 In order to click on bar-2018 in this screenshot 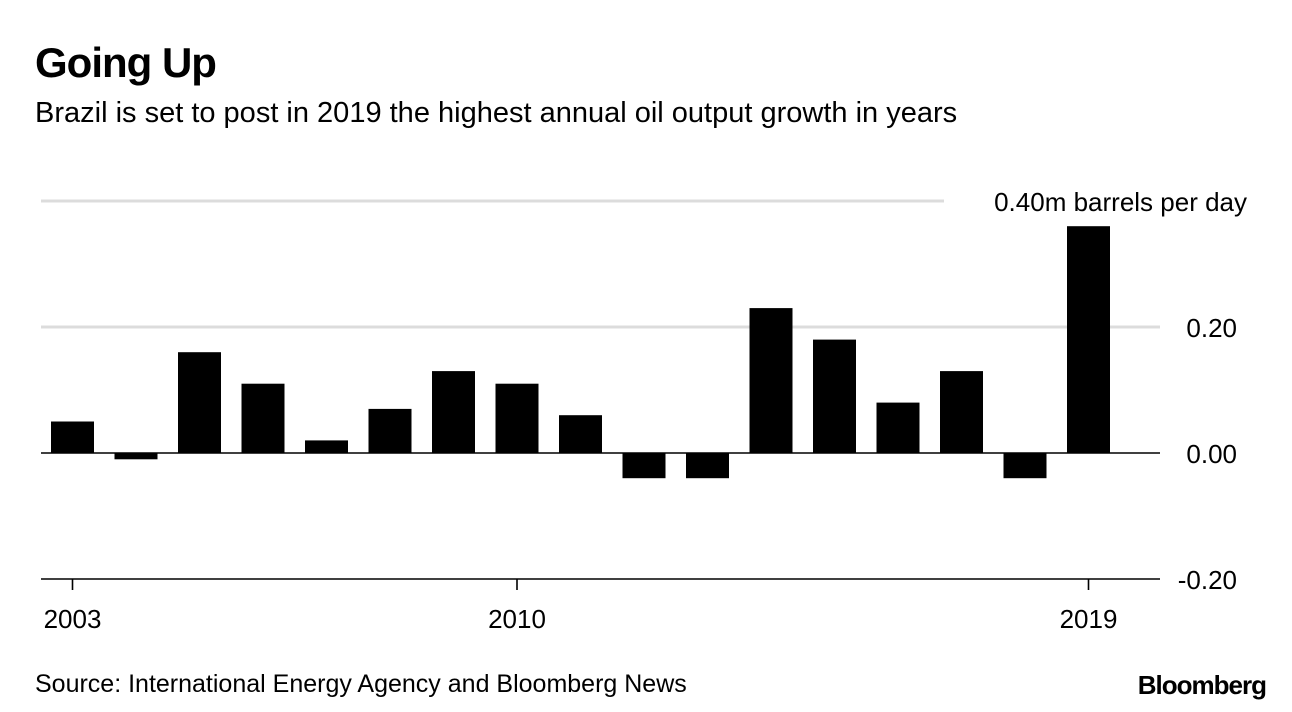, I will do `click(1025, 466)`.